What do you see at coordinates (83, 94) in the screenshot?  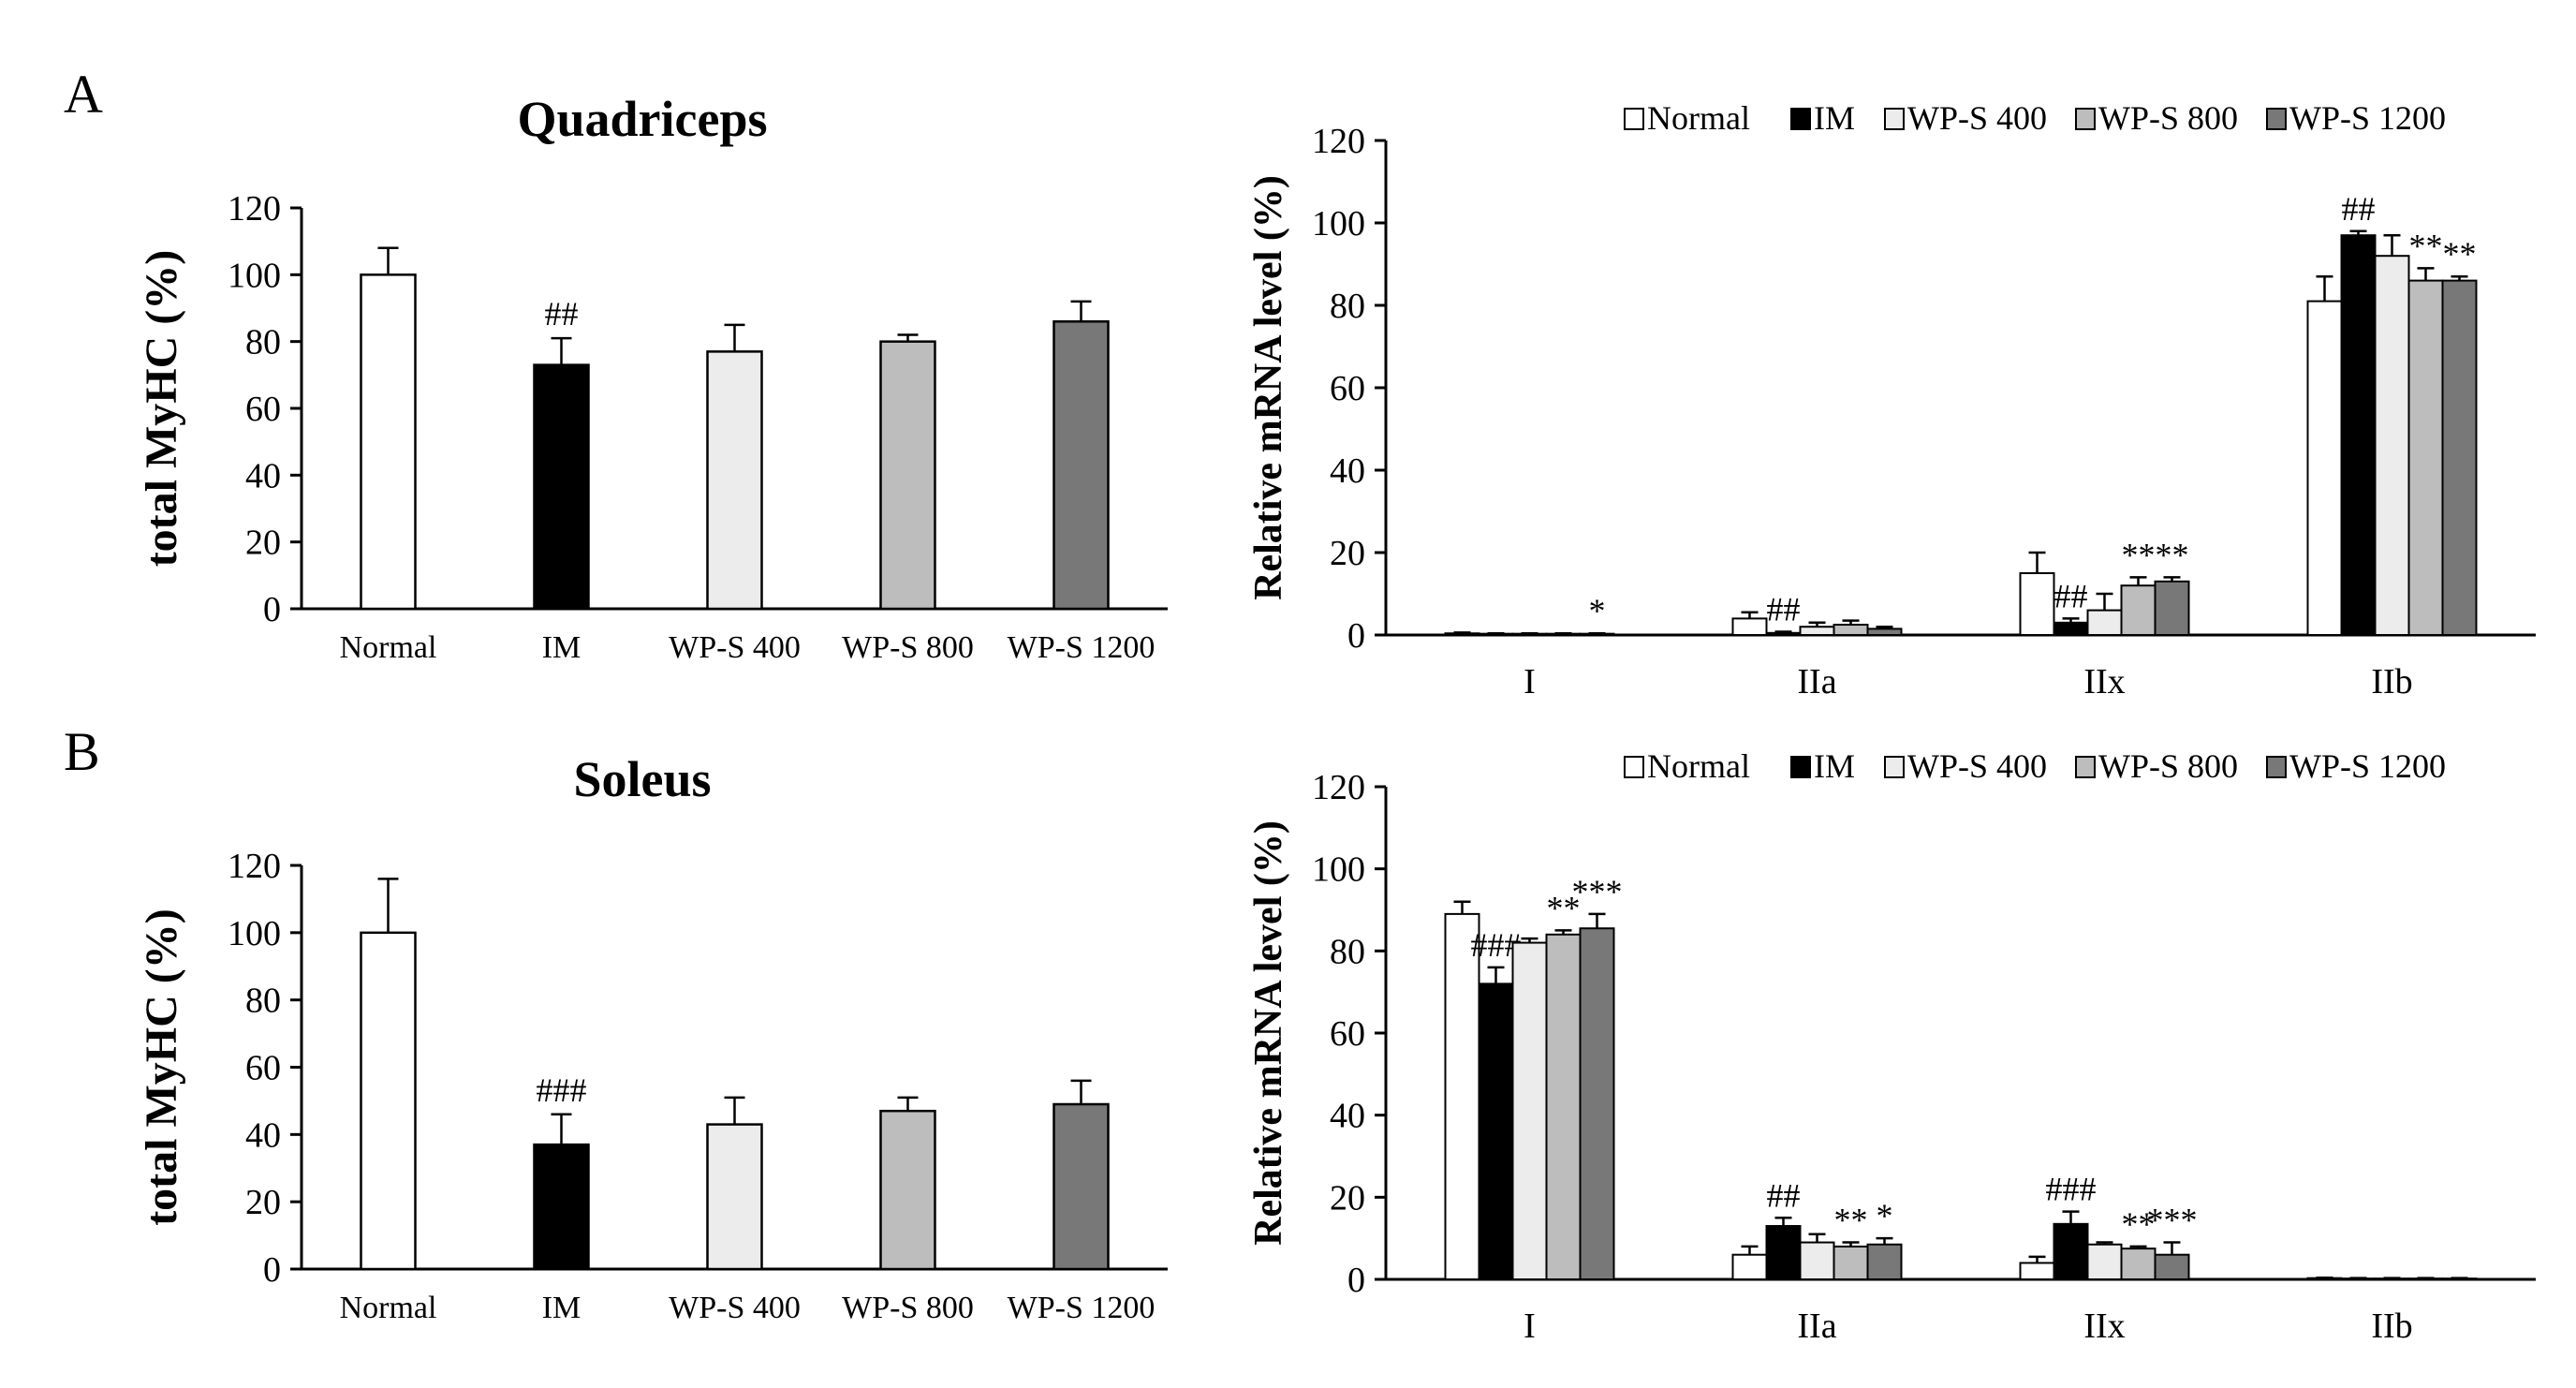 I see `panel-letter-a: A` at bounding box center [83, 94].